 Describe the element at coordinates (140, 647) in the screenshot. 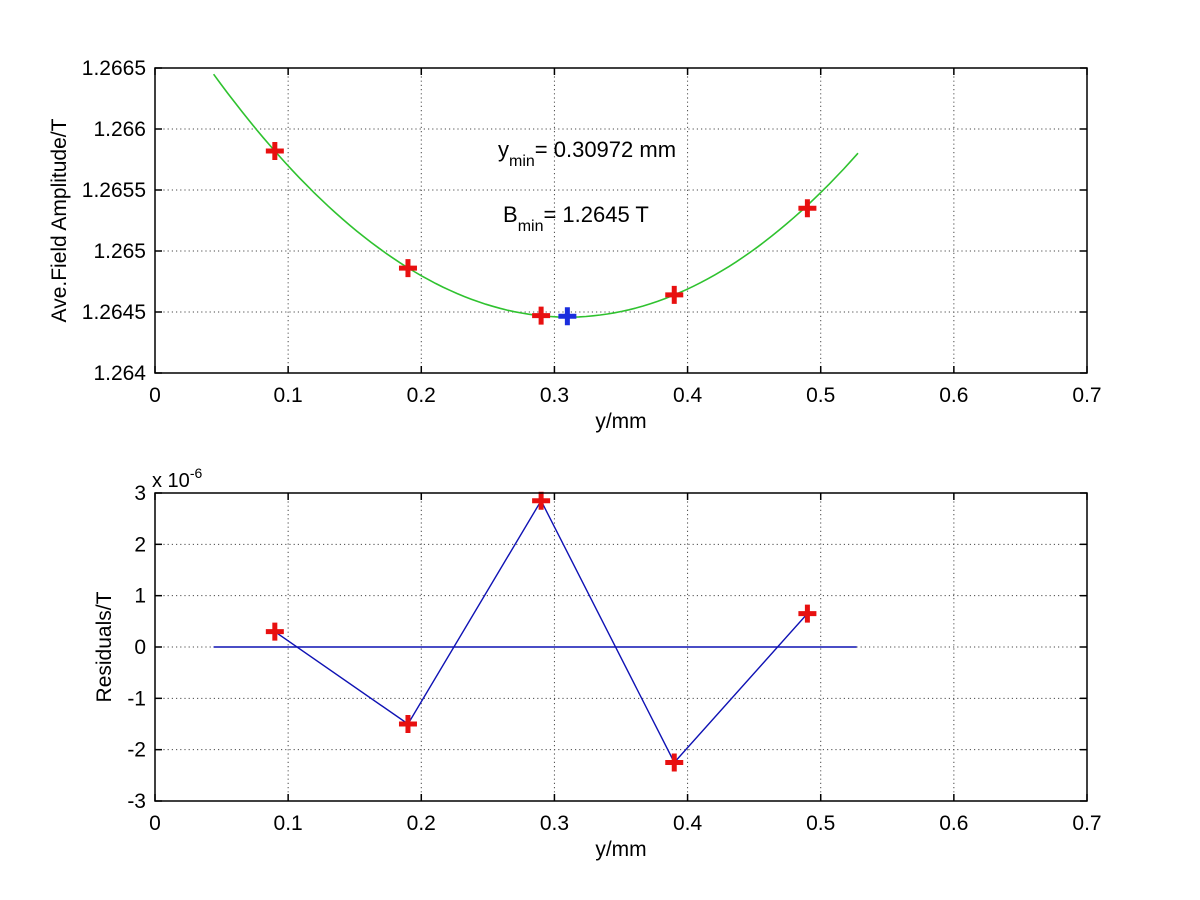

I see `y-tick-label: 0` at that location.